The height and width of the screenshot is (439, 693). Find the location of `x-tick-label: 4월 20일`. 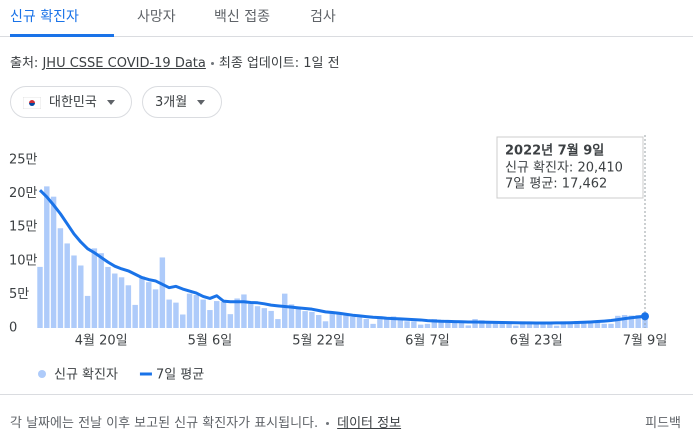

x-tick-label: 4월 20일 is located at coordinates (101, 341).